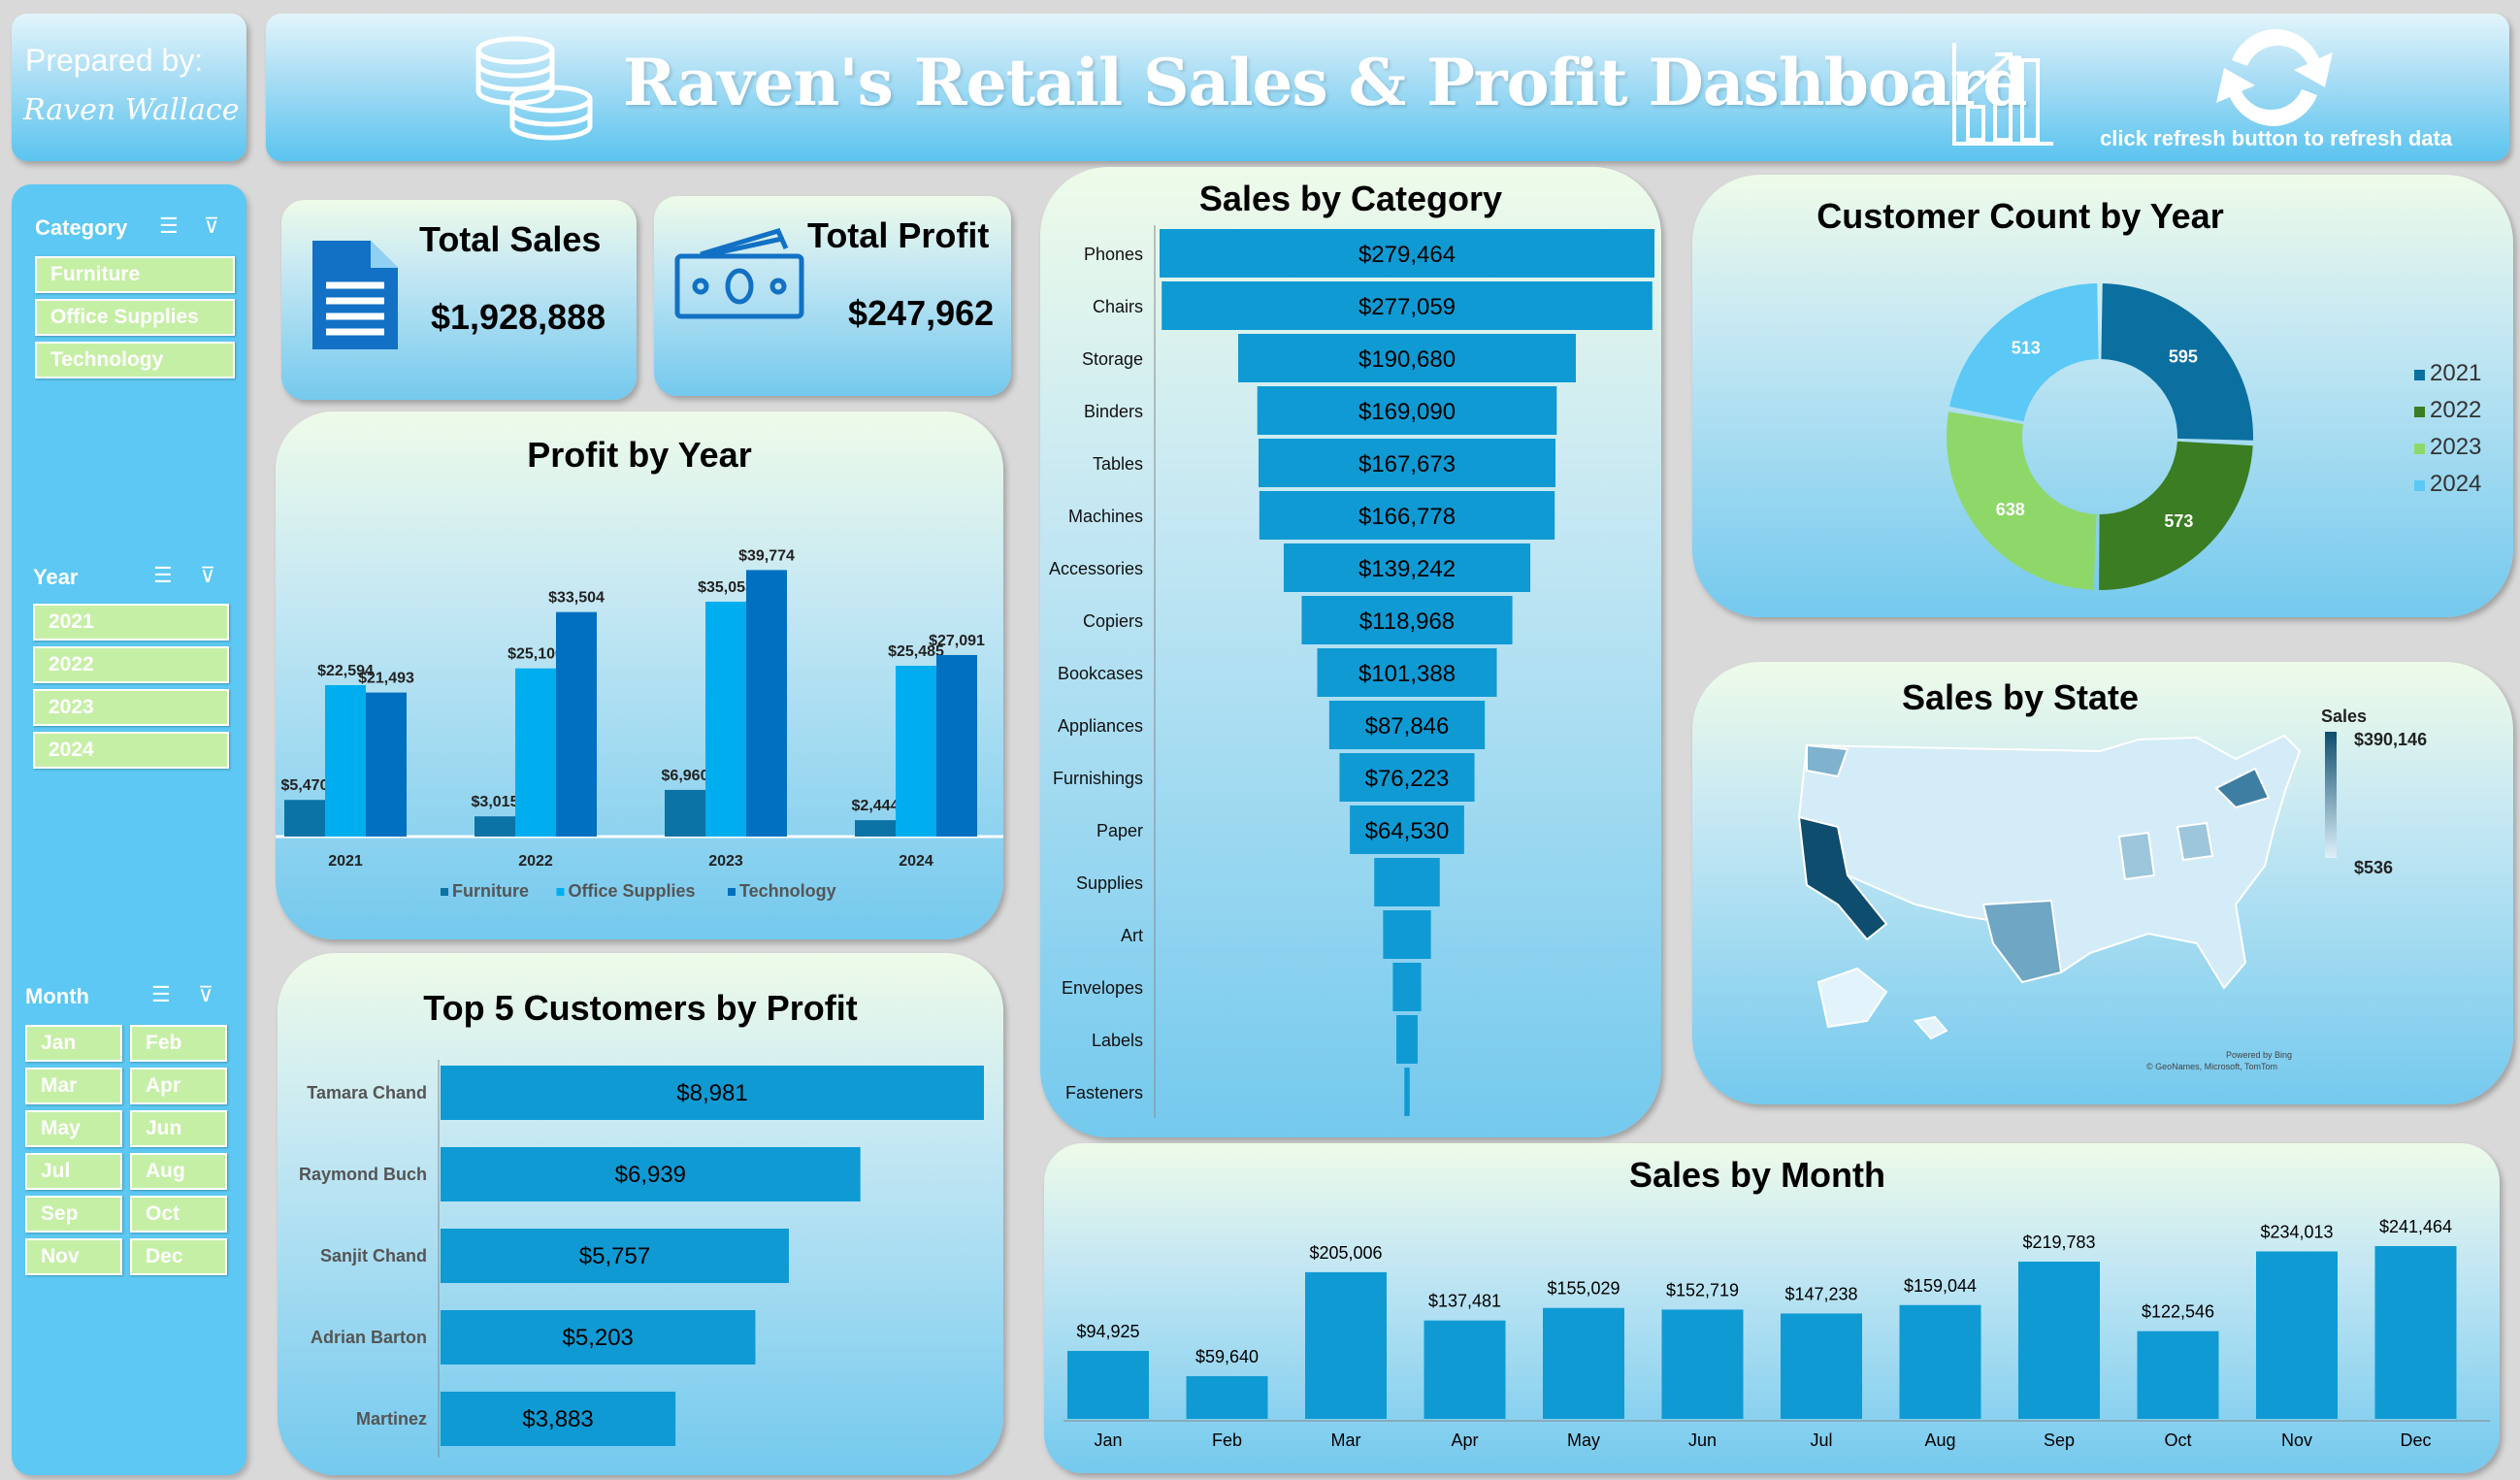 The height and width of the screenshot is (1480, 2520). What do you see at coordinates (1132, 936) in the screenshot?
I see `category-label: Art` at bounding box center [1132, 936].